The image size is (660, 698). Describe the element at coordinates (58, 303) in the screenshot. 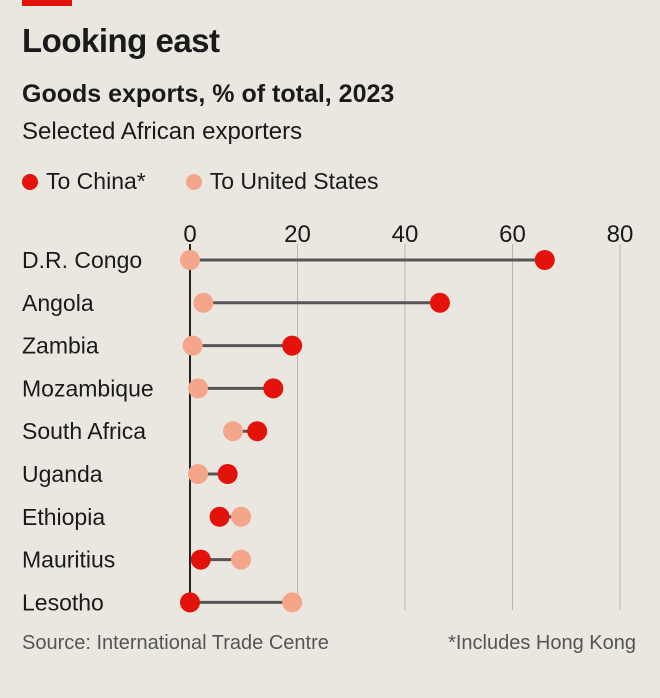

I see `category-label: Angola` at that location.